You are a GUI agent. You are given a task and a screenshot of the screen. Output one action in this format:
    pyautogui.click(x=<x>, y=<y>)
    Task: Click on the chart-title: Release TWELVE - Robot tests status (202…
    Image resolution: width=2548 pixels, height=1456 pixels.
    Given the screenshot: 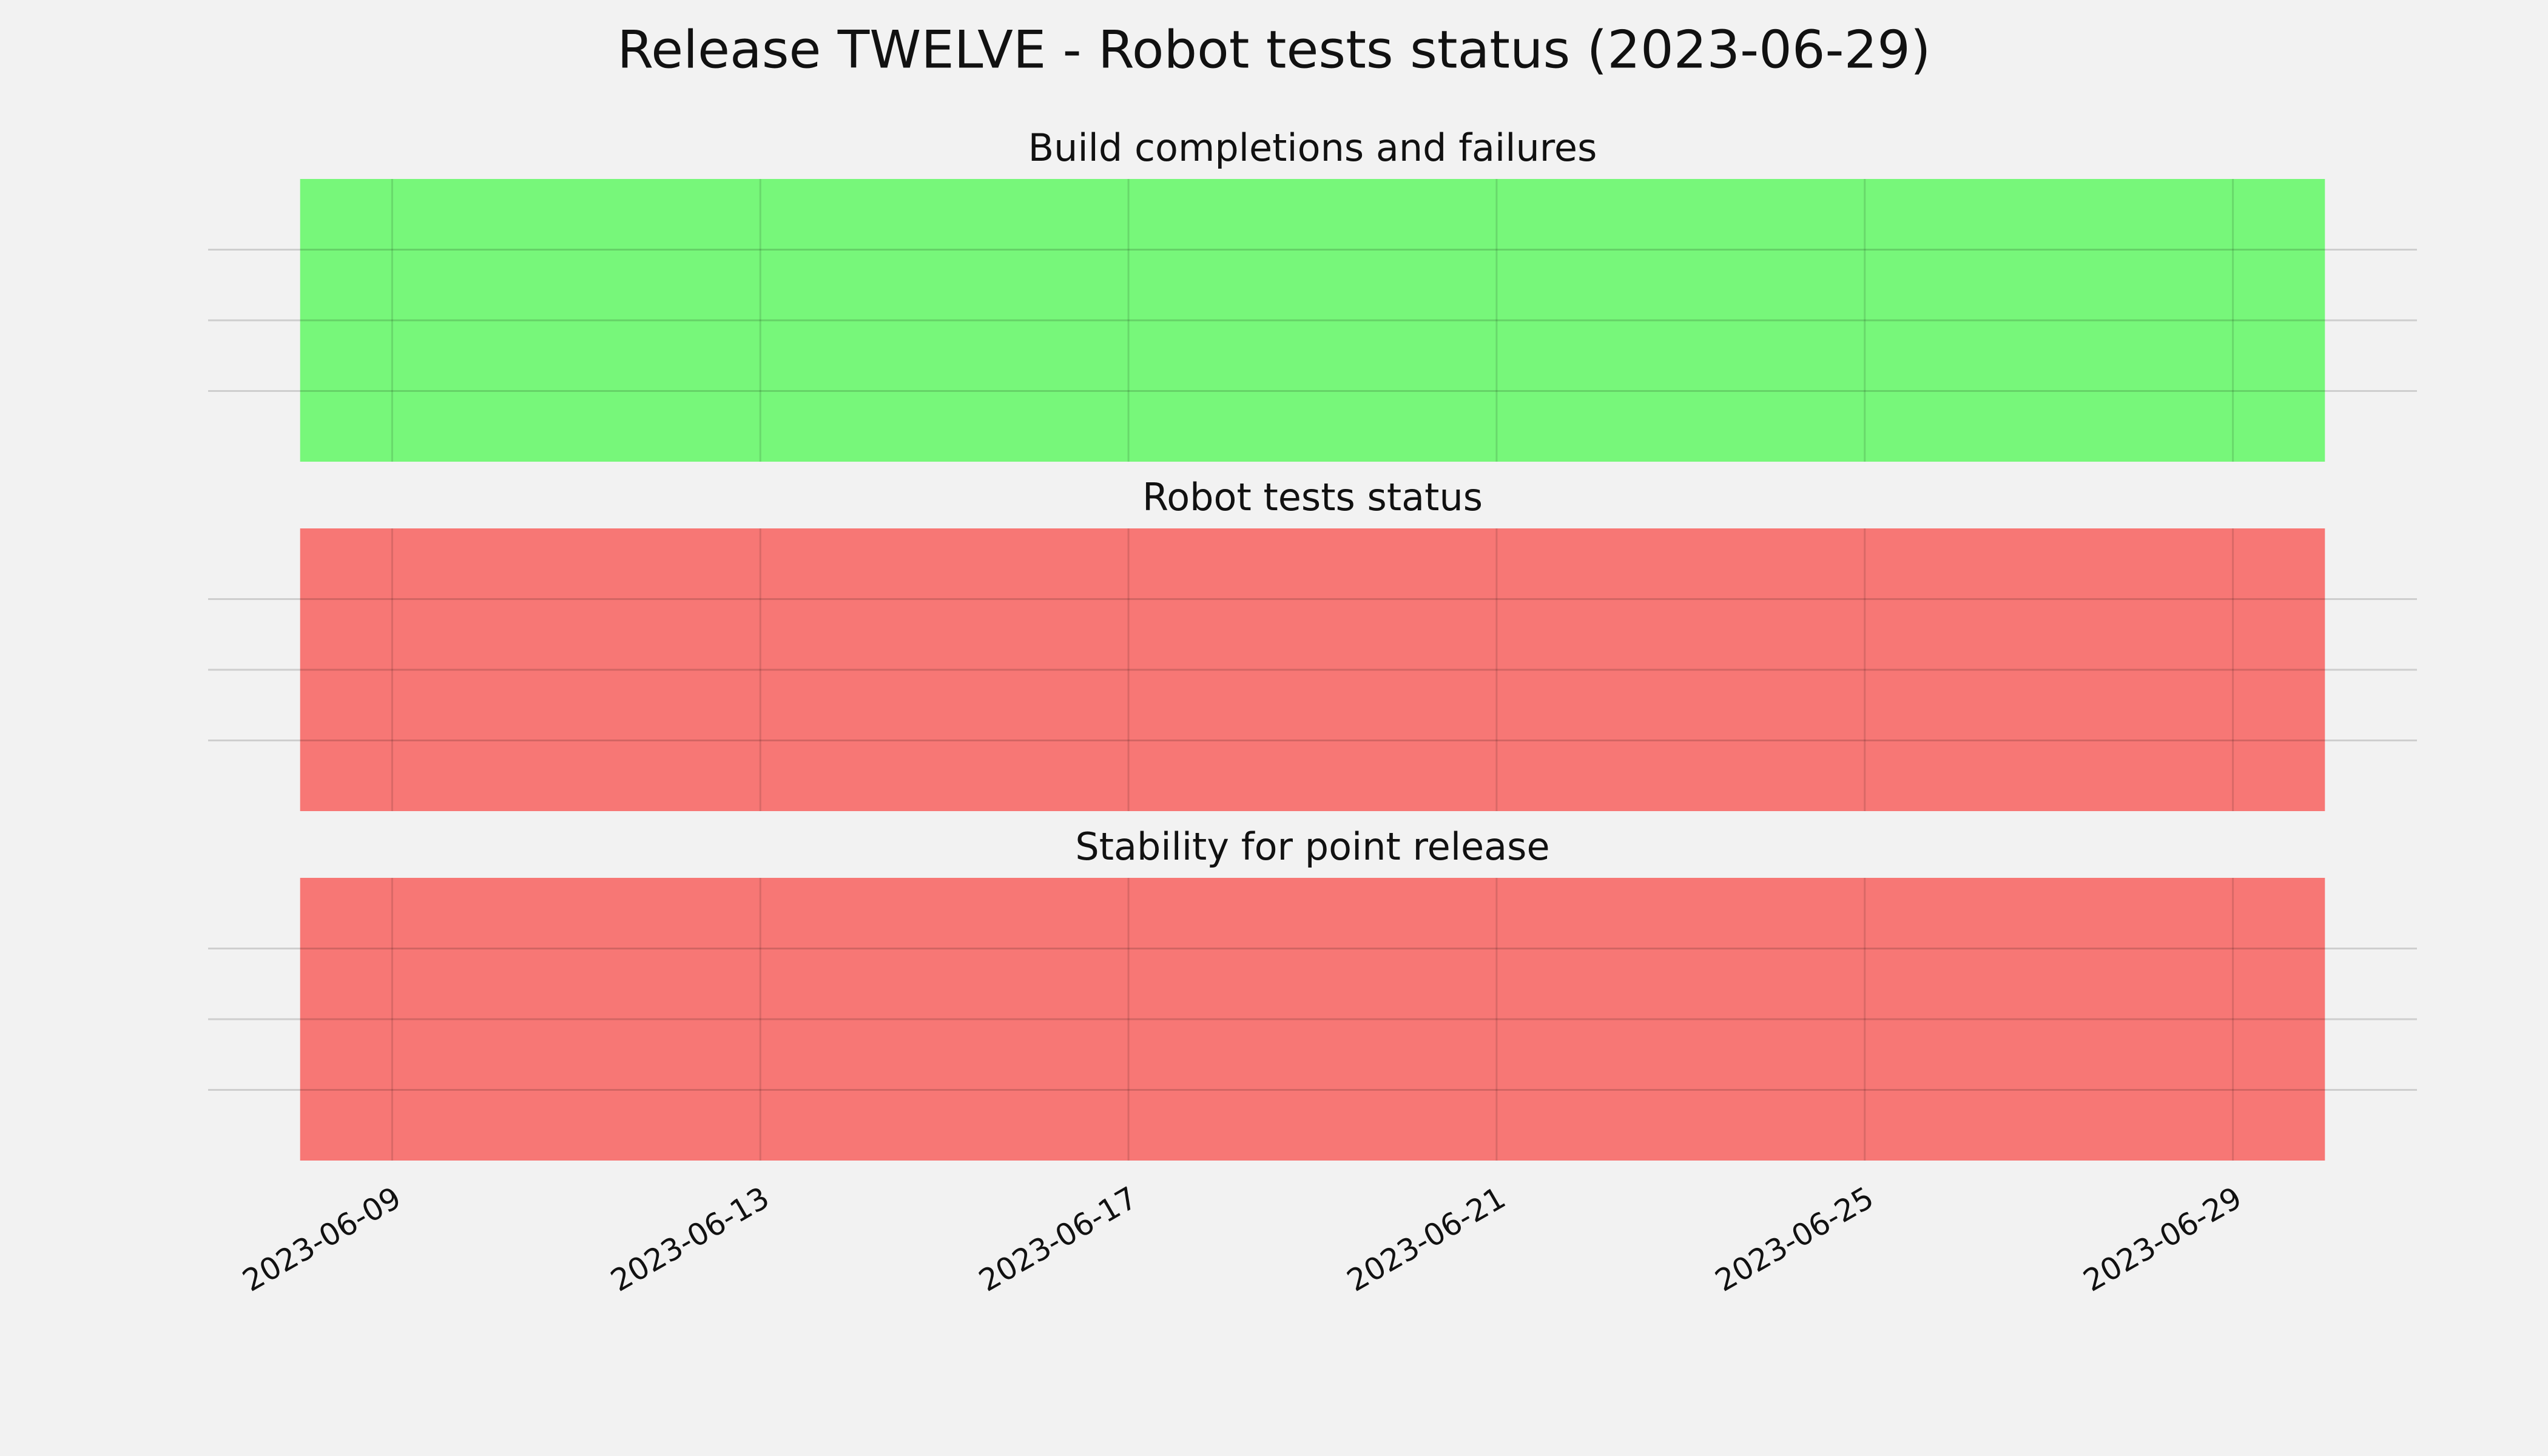 What is the action you would take?
    pyautogui.click(x=1273, y=49)
    